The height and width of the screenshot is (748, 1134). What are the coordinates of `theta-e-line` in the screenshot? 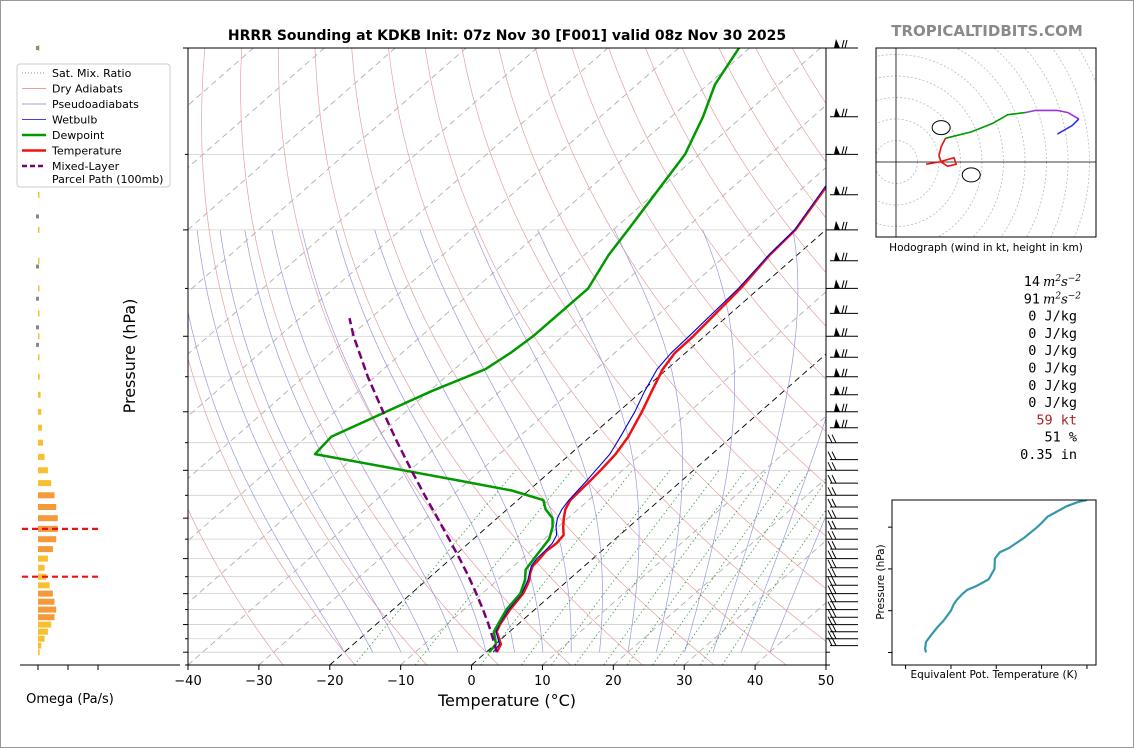 It's located at (1005, 576).